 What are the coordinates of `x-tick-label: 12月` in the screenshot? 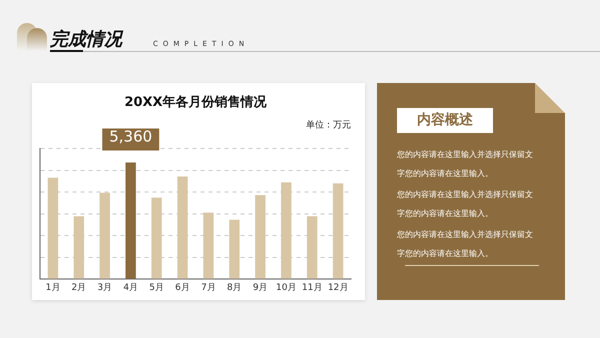 It's located at (338, 287).